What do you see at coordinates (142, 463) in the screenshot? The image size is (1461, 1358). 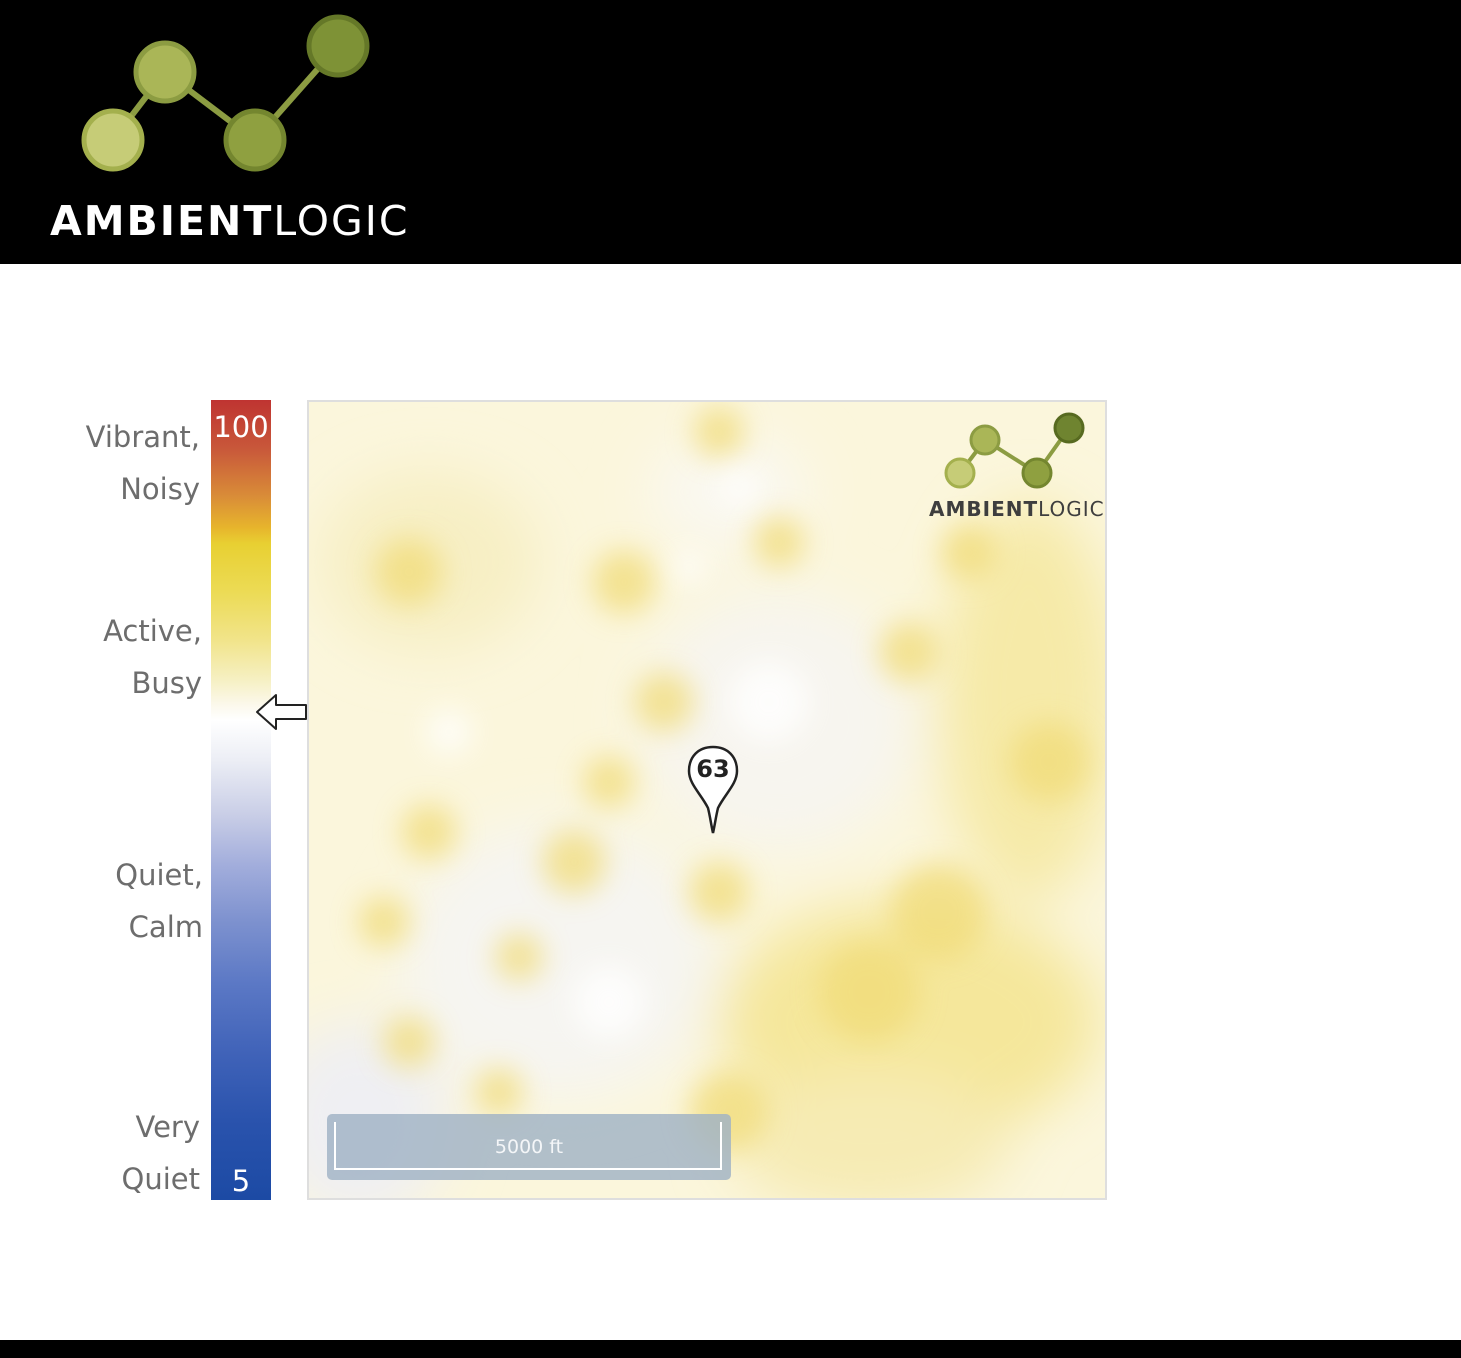 I see `legend-label-vibrant: Vibrant, Noisy` at bounding box center [142, 463].